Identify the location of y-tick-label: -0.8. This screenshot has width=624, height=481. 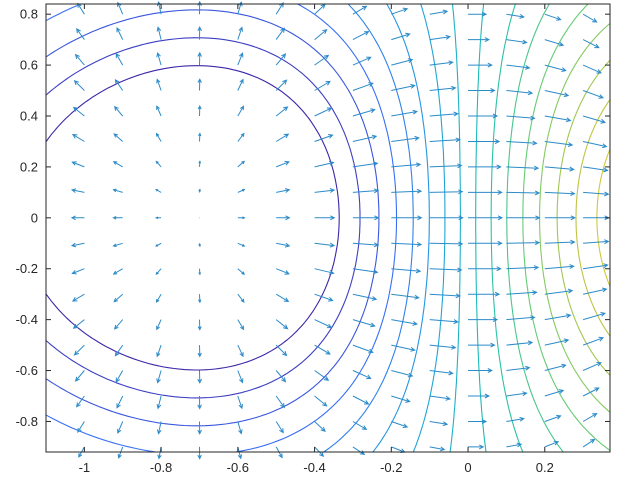
(27, 421).